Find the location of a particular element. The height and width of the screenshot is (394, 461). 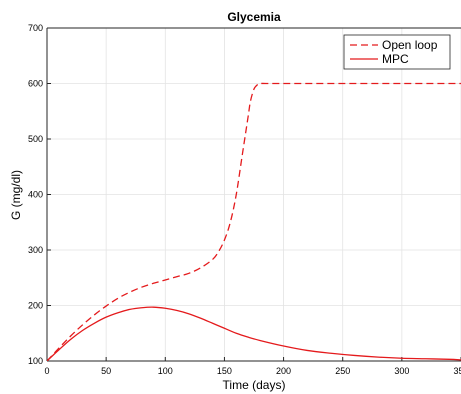

y-tick-label: 700 is located at coordinates (35, 28).